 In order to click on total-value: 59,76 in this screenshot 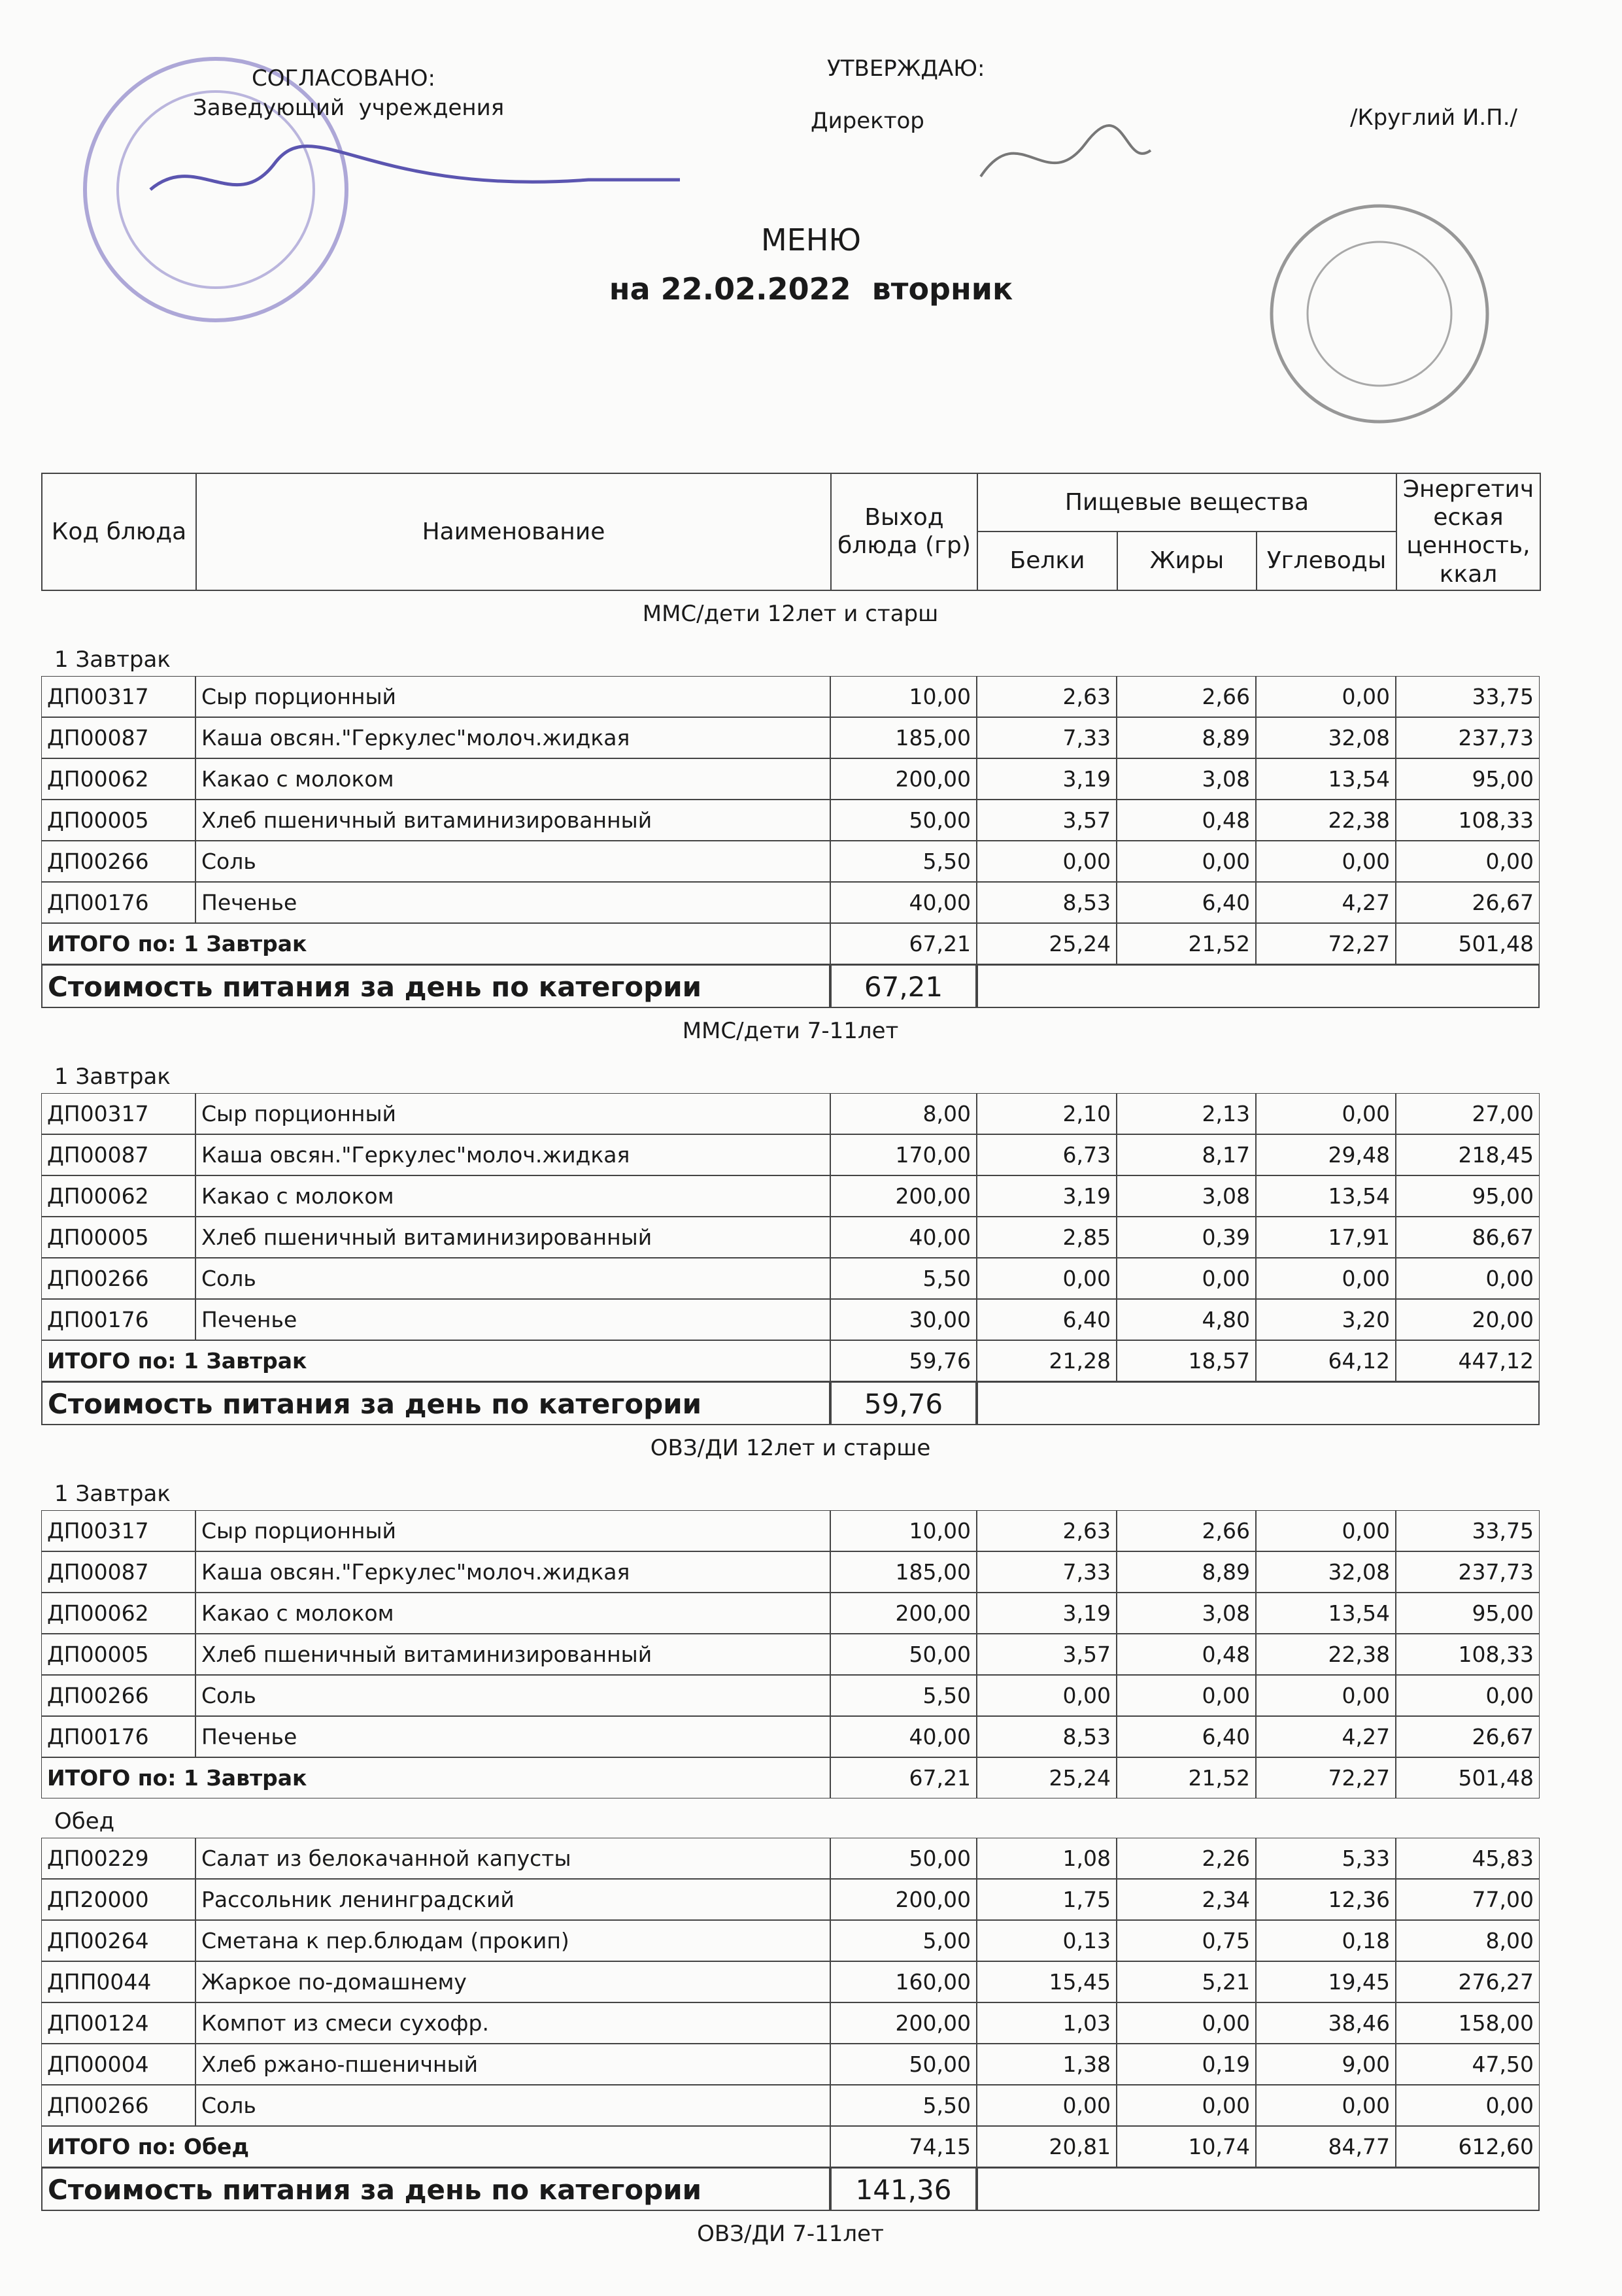, I will do `click(903, 1361)`.